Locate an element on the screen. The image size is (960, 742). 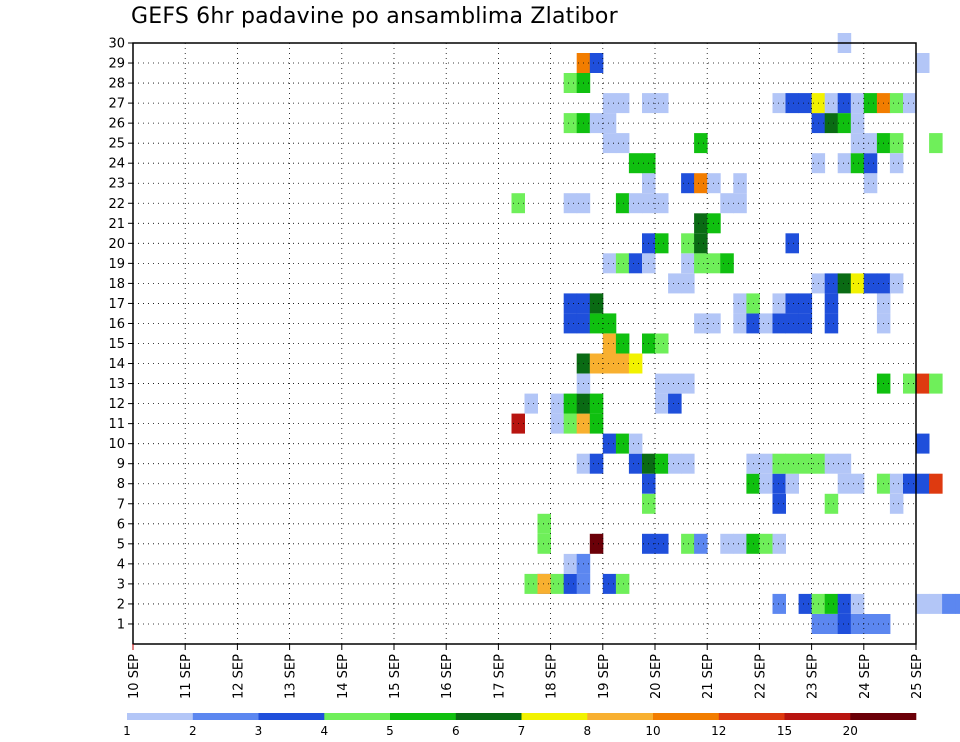
y-tick-label: 28 is located at coordinates (116, 84).